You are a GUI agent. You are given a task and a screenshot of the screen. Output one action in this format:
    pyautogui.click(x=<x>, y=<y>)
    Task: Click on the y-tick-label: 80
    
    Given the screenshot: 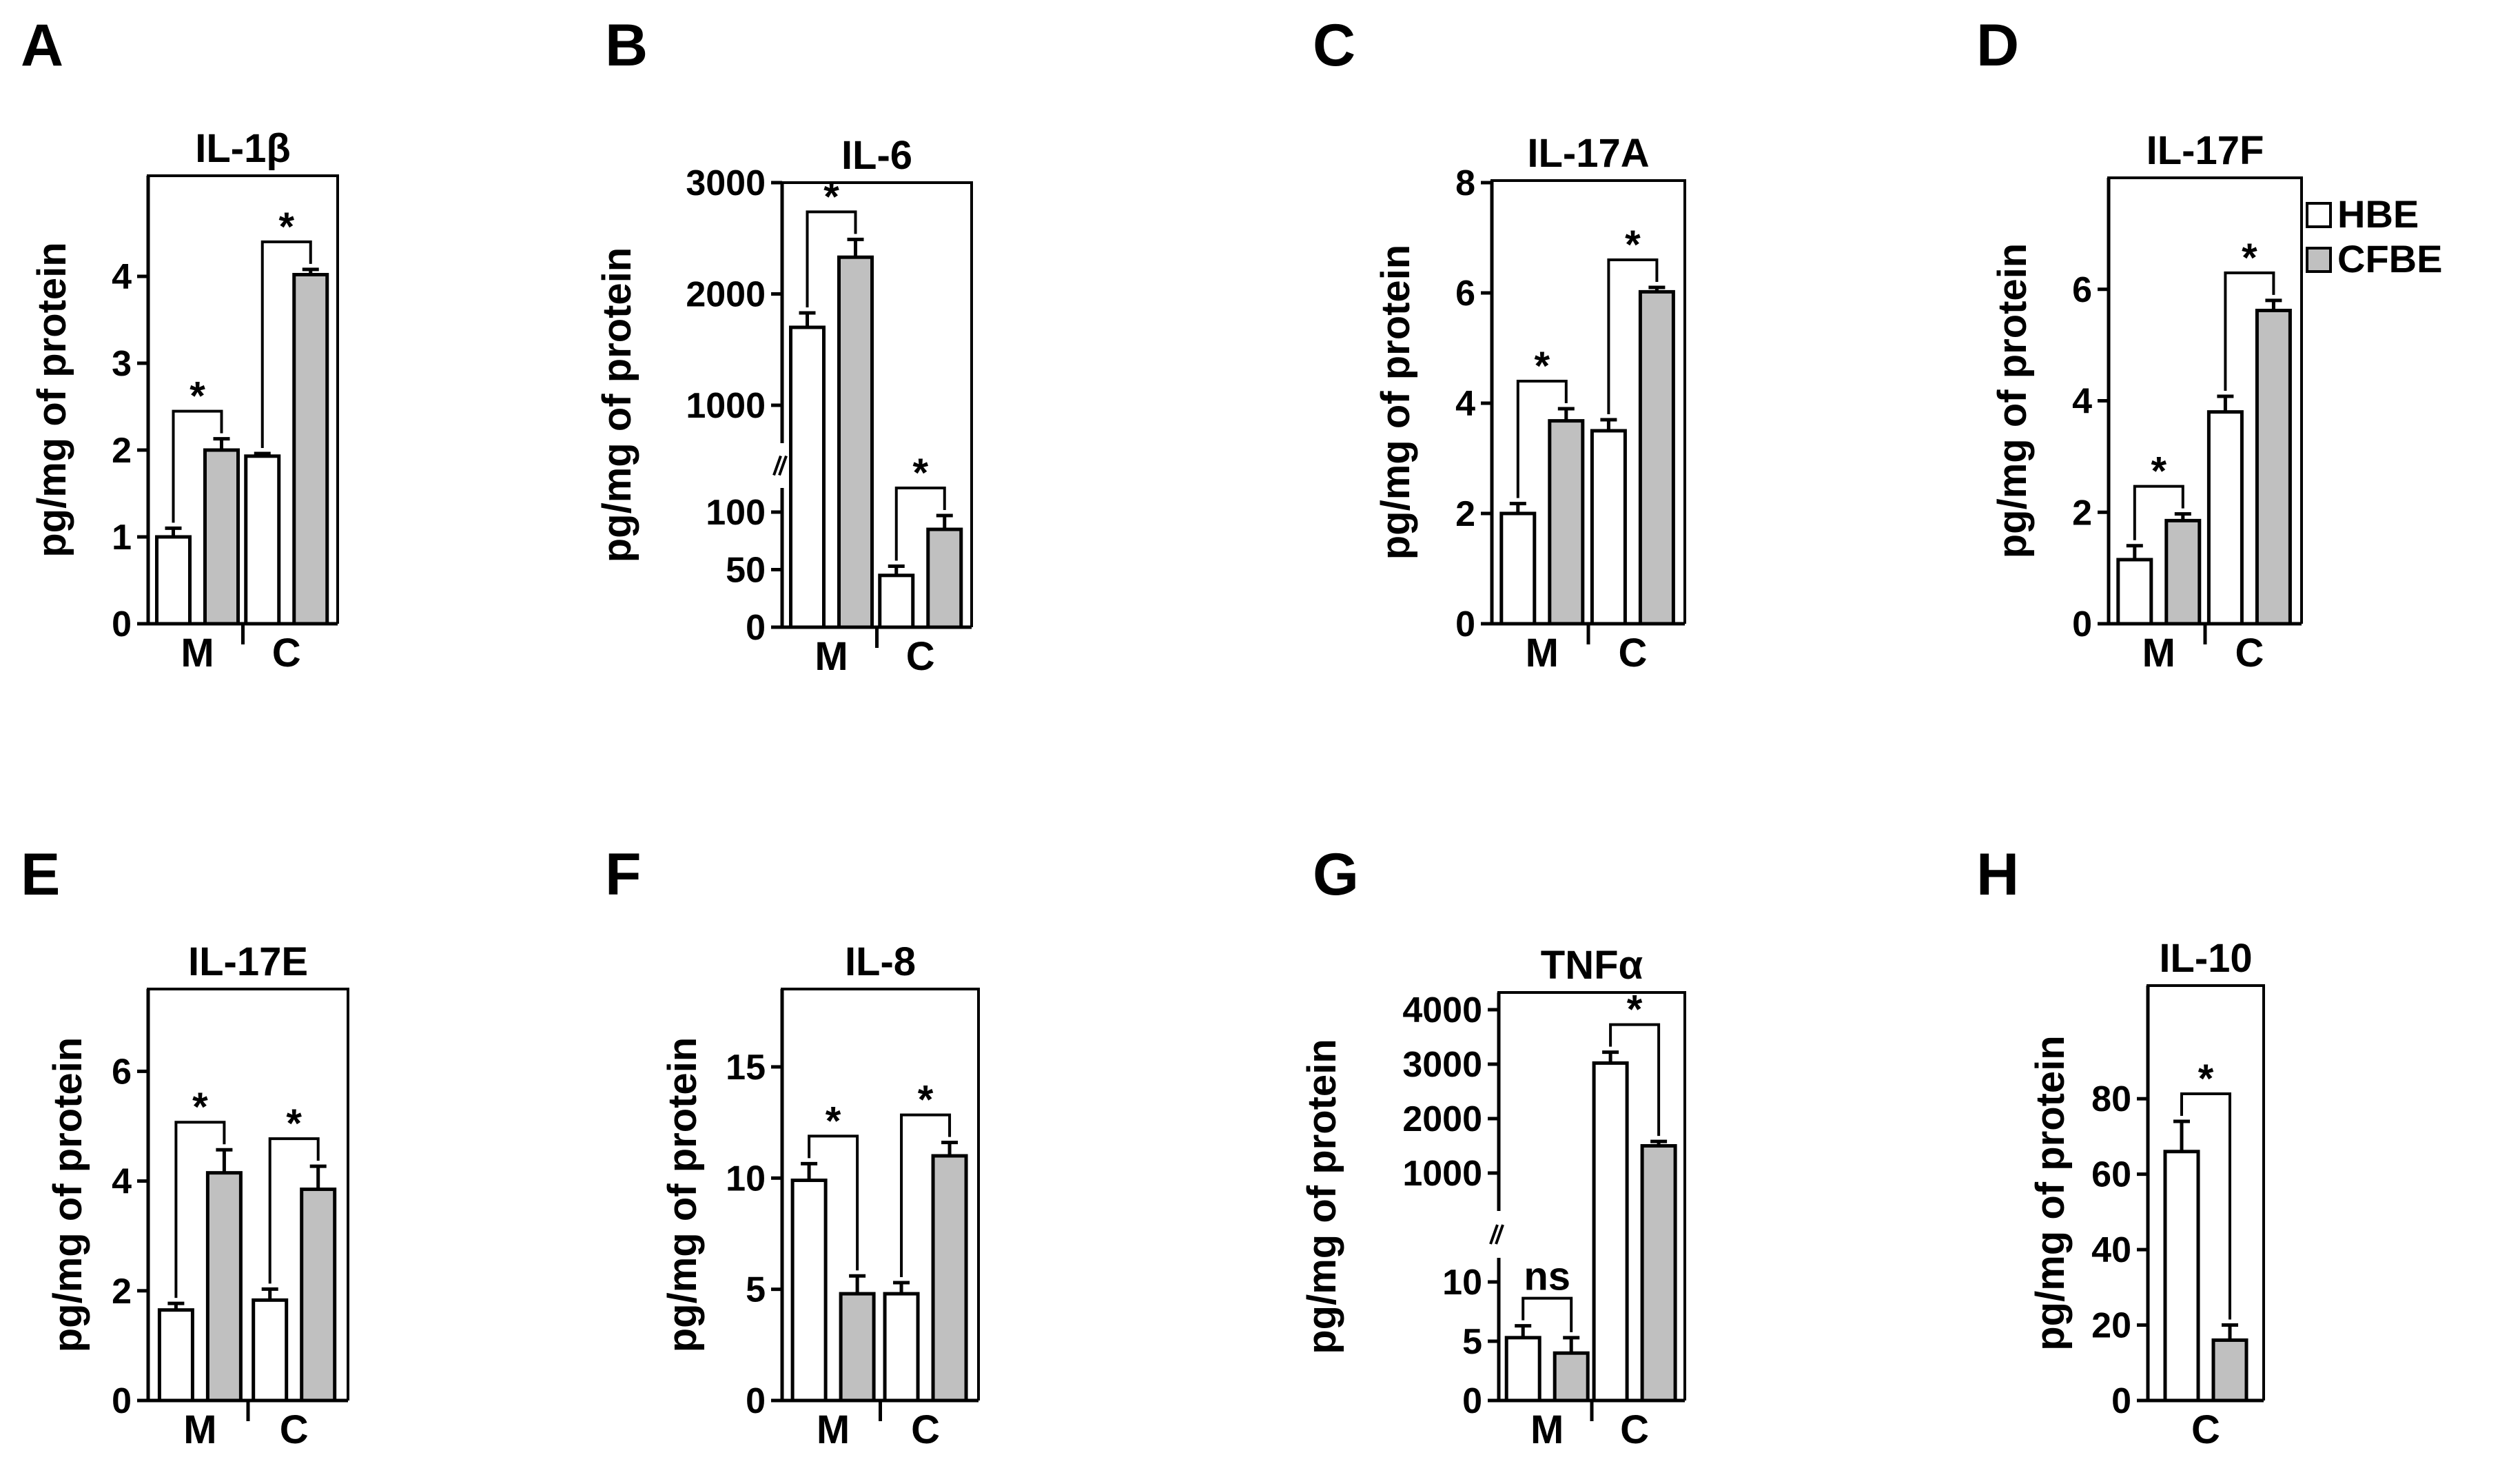 What is the action you would take?
    pyautogui.click(x=2111, y=1099)
    